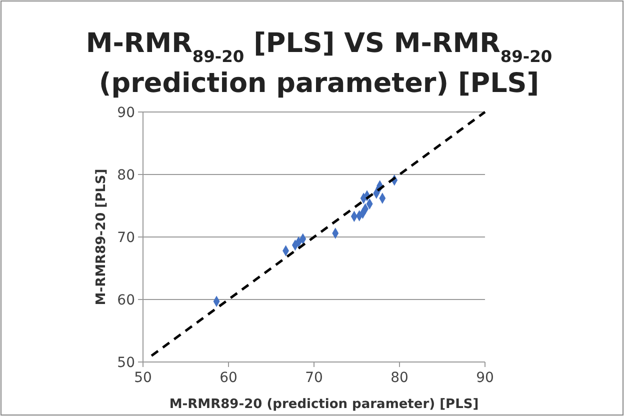  What do you see at coordinates (324, 404) in the screenshot?
I see `x-axis-title: M-RMR89-20 (prediction parameter) [PLS]` at bounding box center [324, 404].